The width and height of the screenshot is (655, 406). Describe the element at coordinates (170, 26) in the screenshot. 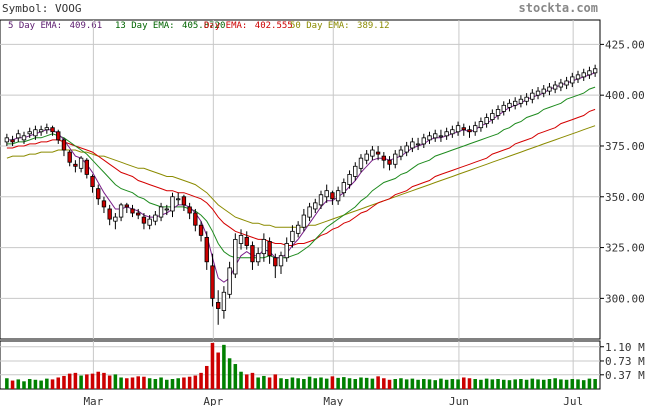

I see `legend-ema13: 13 Day EMA: 405.8720` at that location.